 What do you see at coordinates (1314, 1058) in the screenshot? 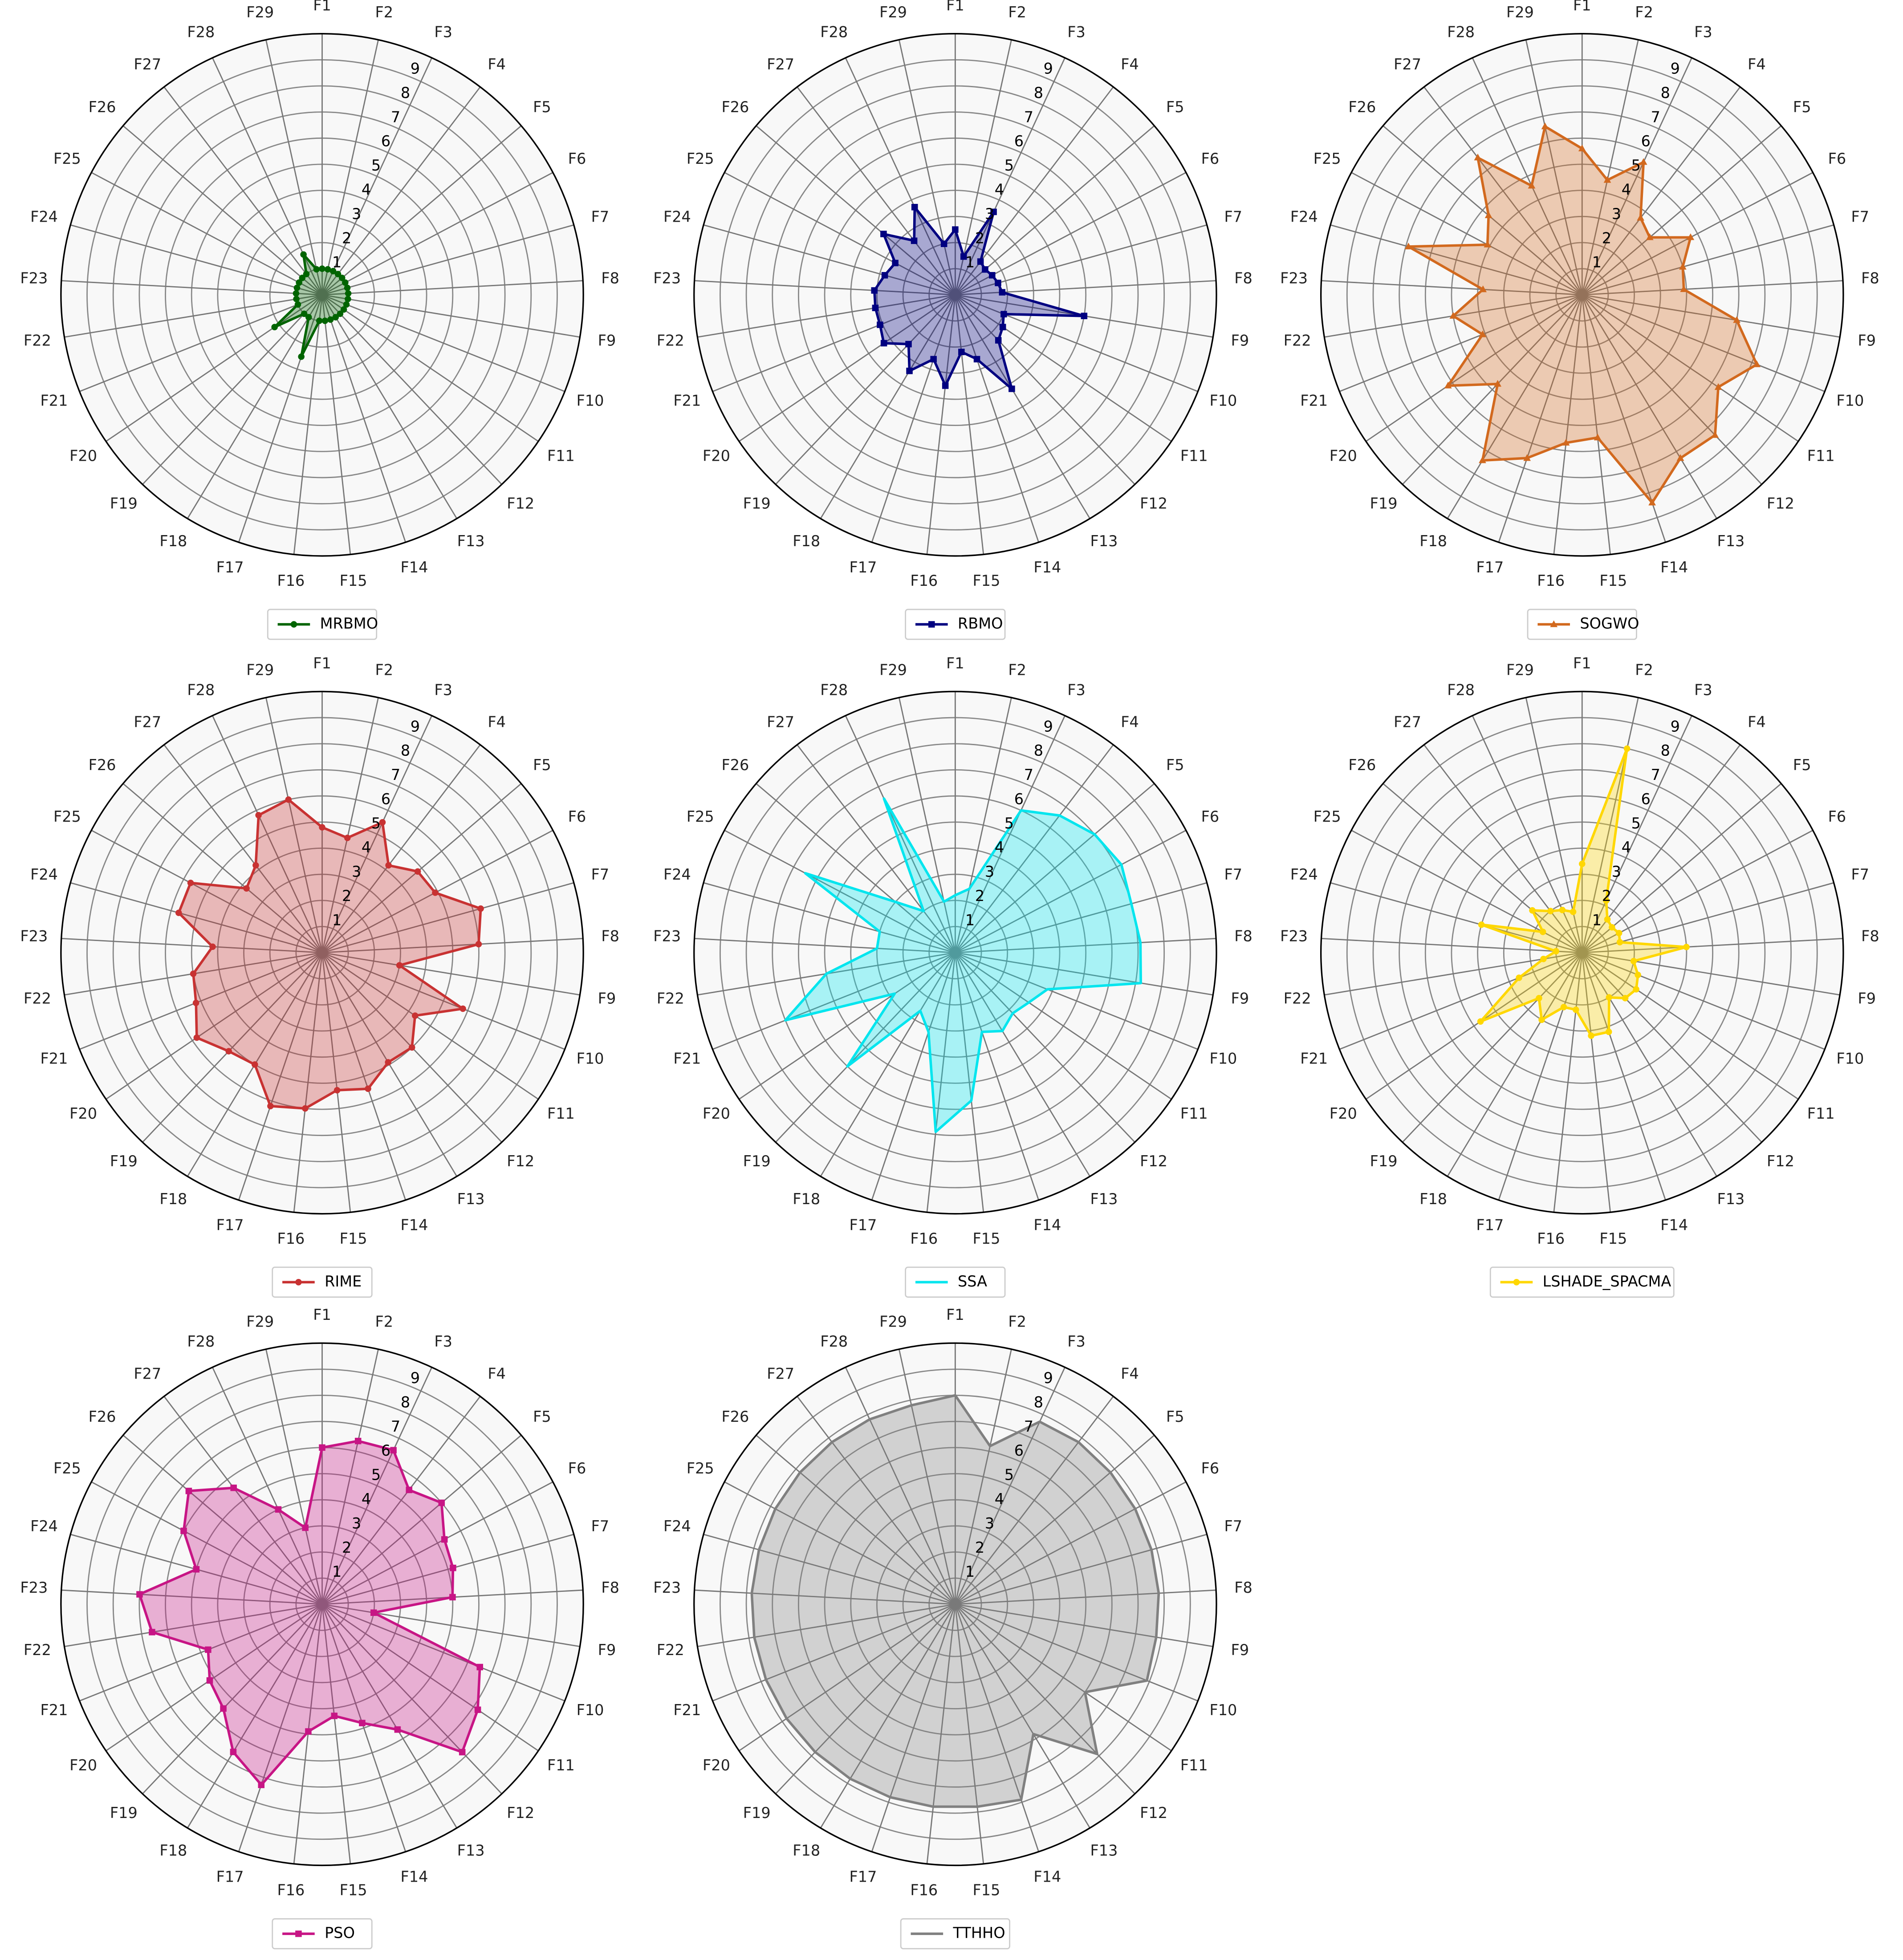
I see `category-label: F21` at bounding box center [1314, 1058].